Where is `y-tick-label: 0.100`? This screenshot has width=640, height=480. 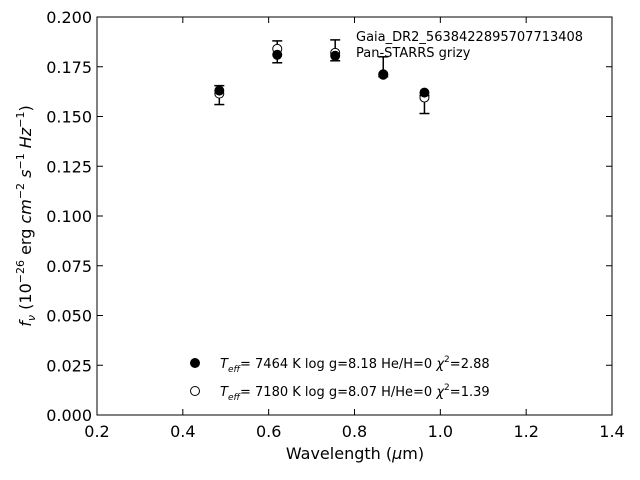
y-tick-label: 0.100 is located at coordinates (69, 216).